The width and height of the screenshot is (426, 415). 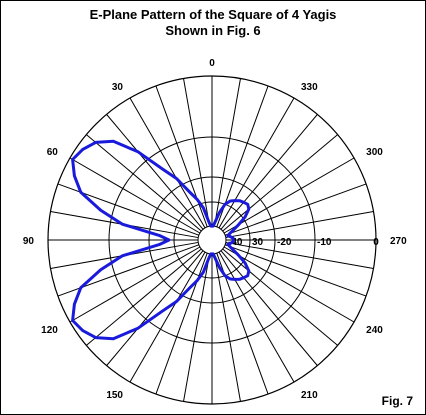 I want to click on ring-label-0: 0, so click(x=376, y=242).